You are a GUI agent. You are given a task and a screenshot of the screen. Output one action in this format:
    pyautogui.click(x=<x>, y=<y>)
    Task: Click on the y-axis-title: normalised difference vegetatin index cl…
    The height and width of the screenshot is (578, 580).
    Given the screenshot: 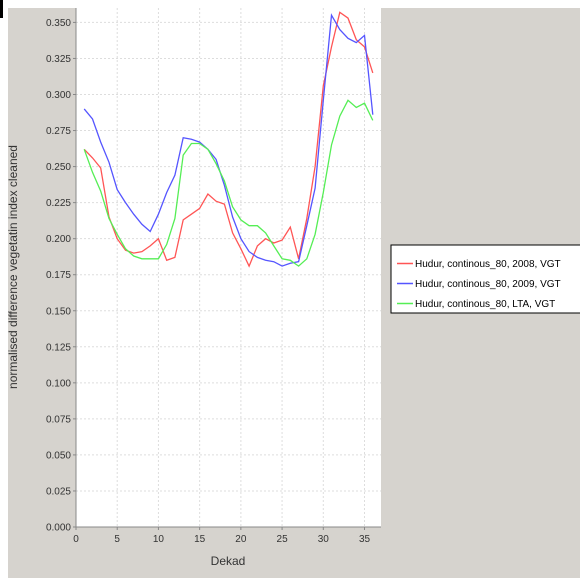 What is the action you would take?
    pyautogui.click(x=14, y=267)
    